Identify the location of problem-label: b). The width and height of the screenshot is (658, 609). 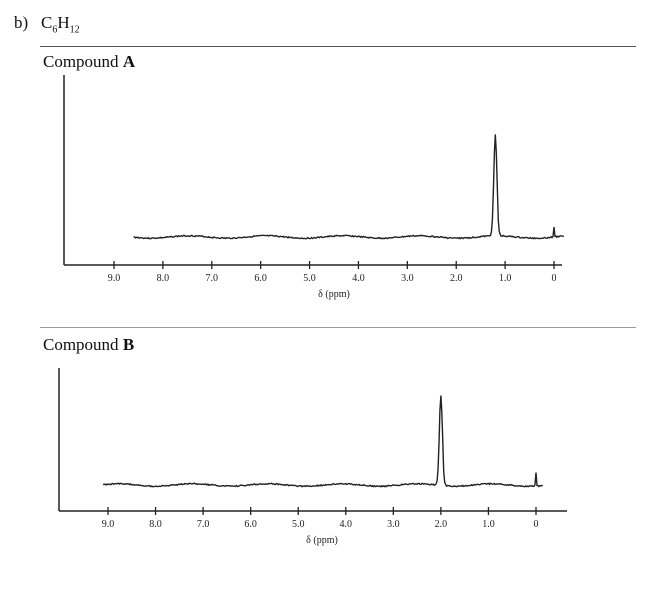
(21, 22).